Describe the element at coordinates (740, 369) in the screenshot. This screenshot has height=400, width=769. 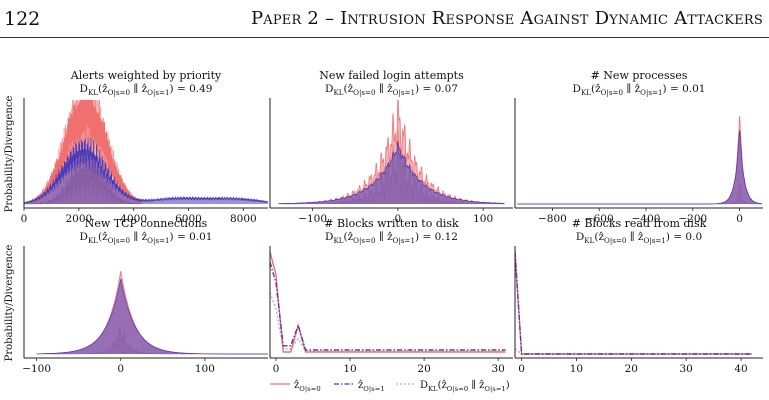
I see `x-tick-label: 40` at that location.